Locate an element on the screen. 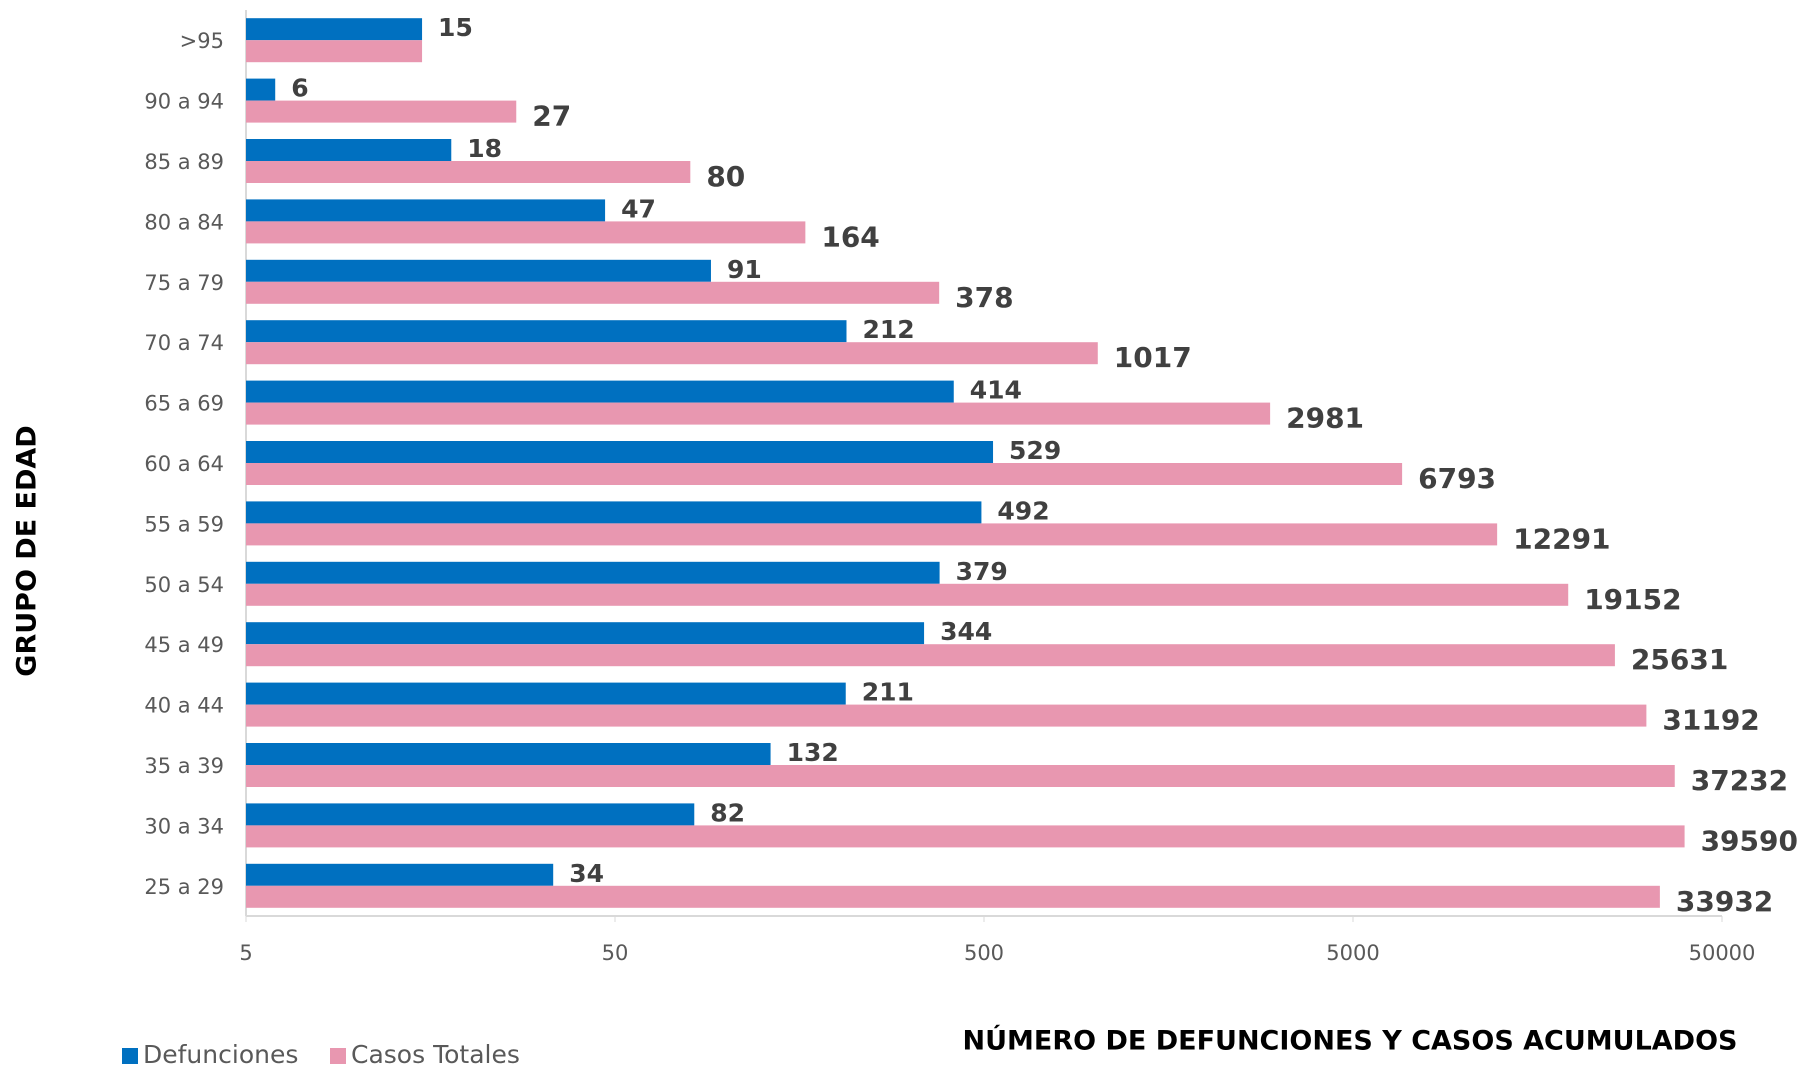  data-label: 132 is located at coordinates (813, 752).